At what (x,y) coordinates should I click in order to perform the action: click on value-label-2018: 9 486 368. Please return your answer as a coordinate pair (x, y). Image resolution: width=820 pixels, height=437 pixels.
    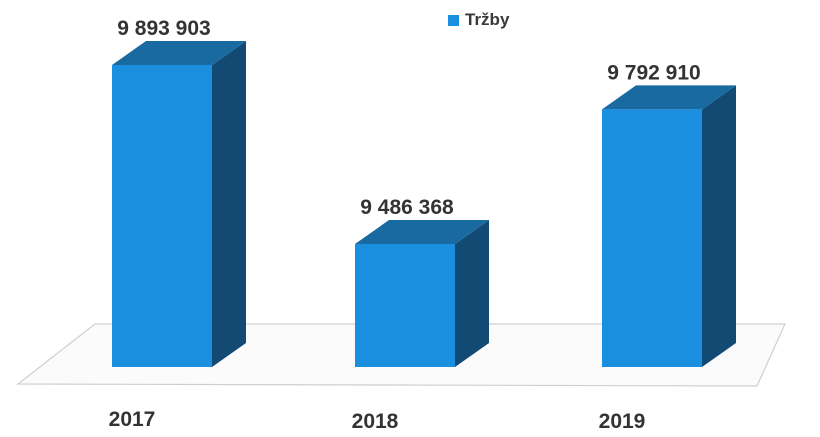
    Looking at the image, I should click on (407, 207).